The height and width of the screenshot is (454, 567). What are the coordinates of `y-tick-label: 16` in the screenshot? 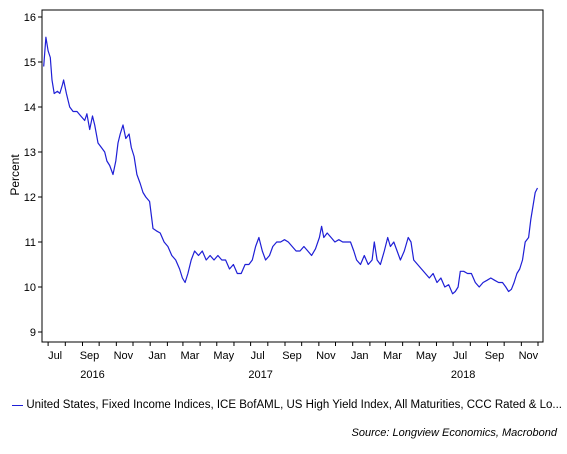 It's located at (30, 18).